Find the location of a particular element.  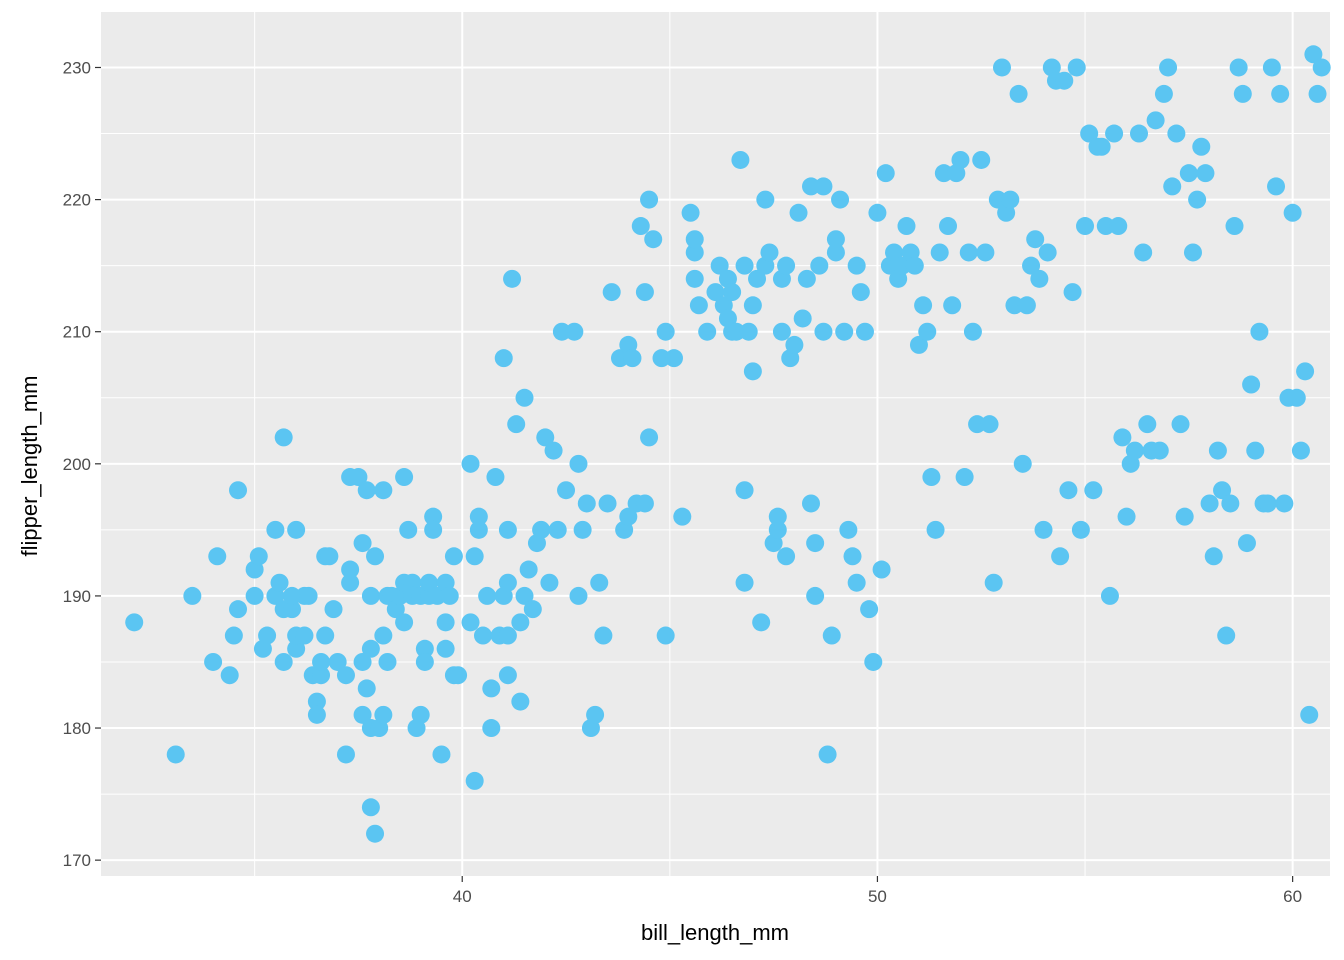

x-axis-ticks: 40 50 60 is located at coordinates (877, 891).